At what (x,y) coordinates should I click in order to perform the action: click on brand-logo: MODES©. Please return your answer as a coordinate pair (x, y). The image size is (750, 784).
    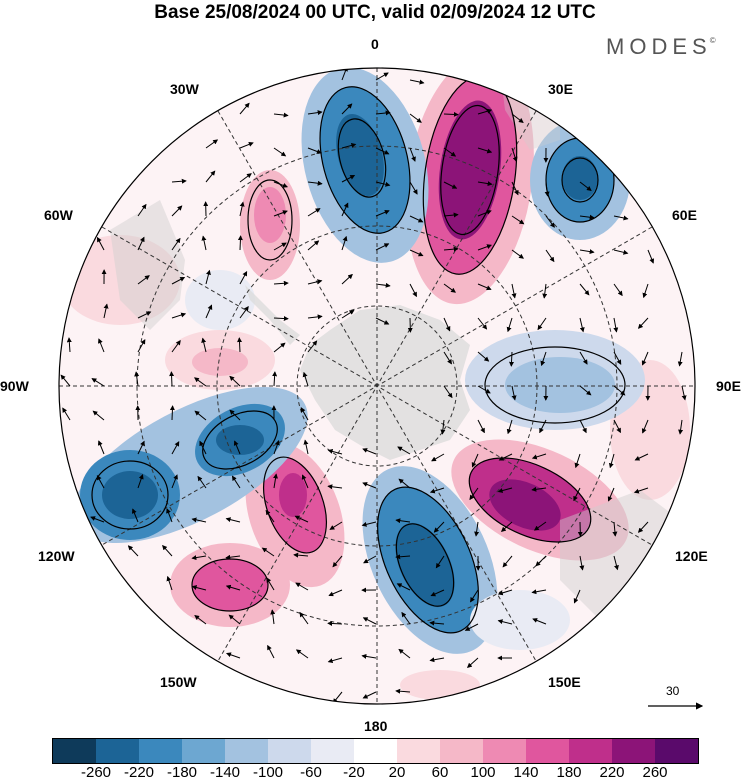
    Looking at the image, I should click on (662, 47).